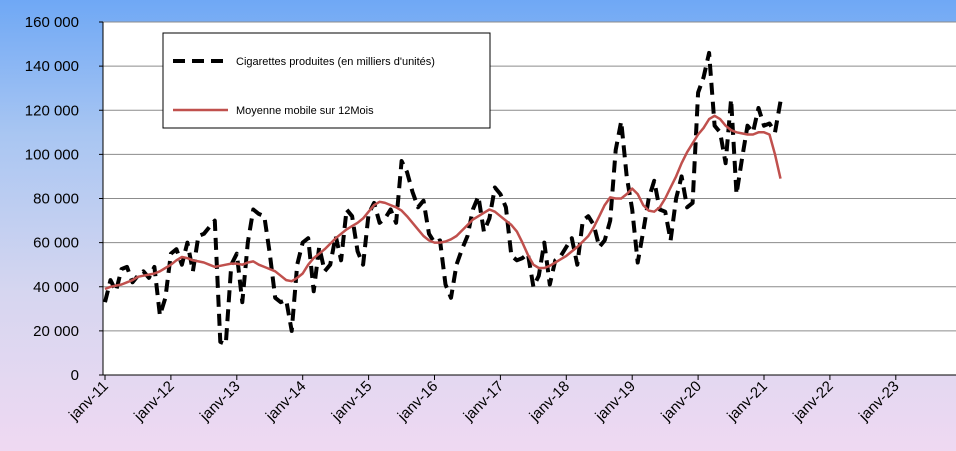  Describe the element at coordinates (352, 402) in the screenshot. I see `x-tick-label: janv-15` at that location.